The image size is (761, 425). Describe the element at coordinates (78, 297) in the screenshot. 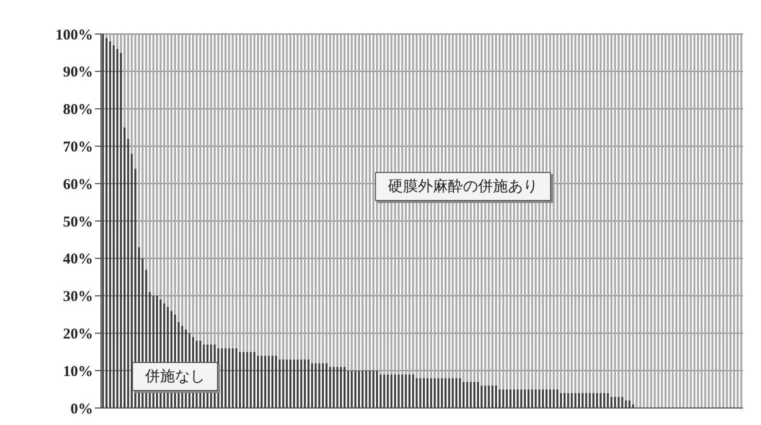

I see `y-tick-label: 30%` at that location.